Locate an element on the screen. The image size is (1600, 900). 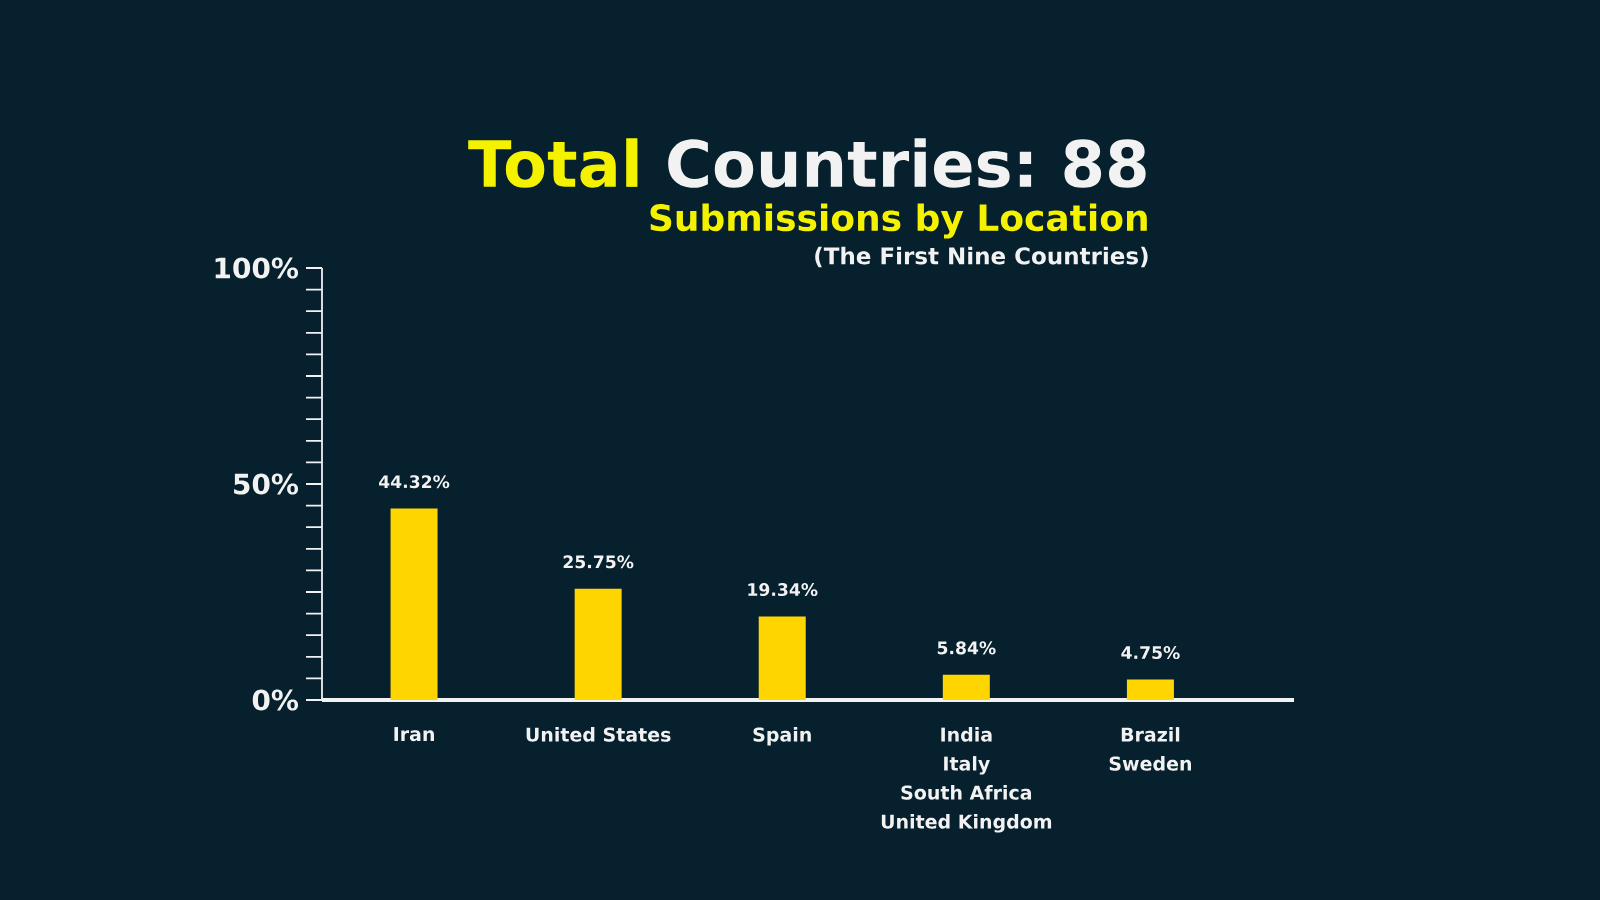
data-label: 25.75% is located at coordinates (598, 562).